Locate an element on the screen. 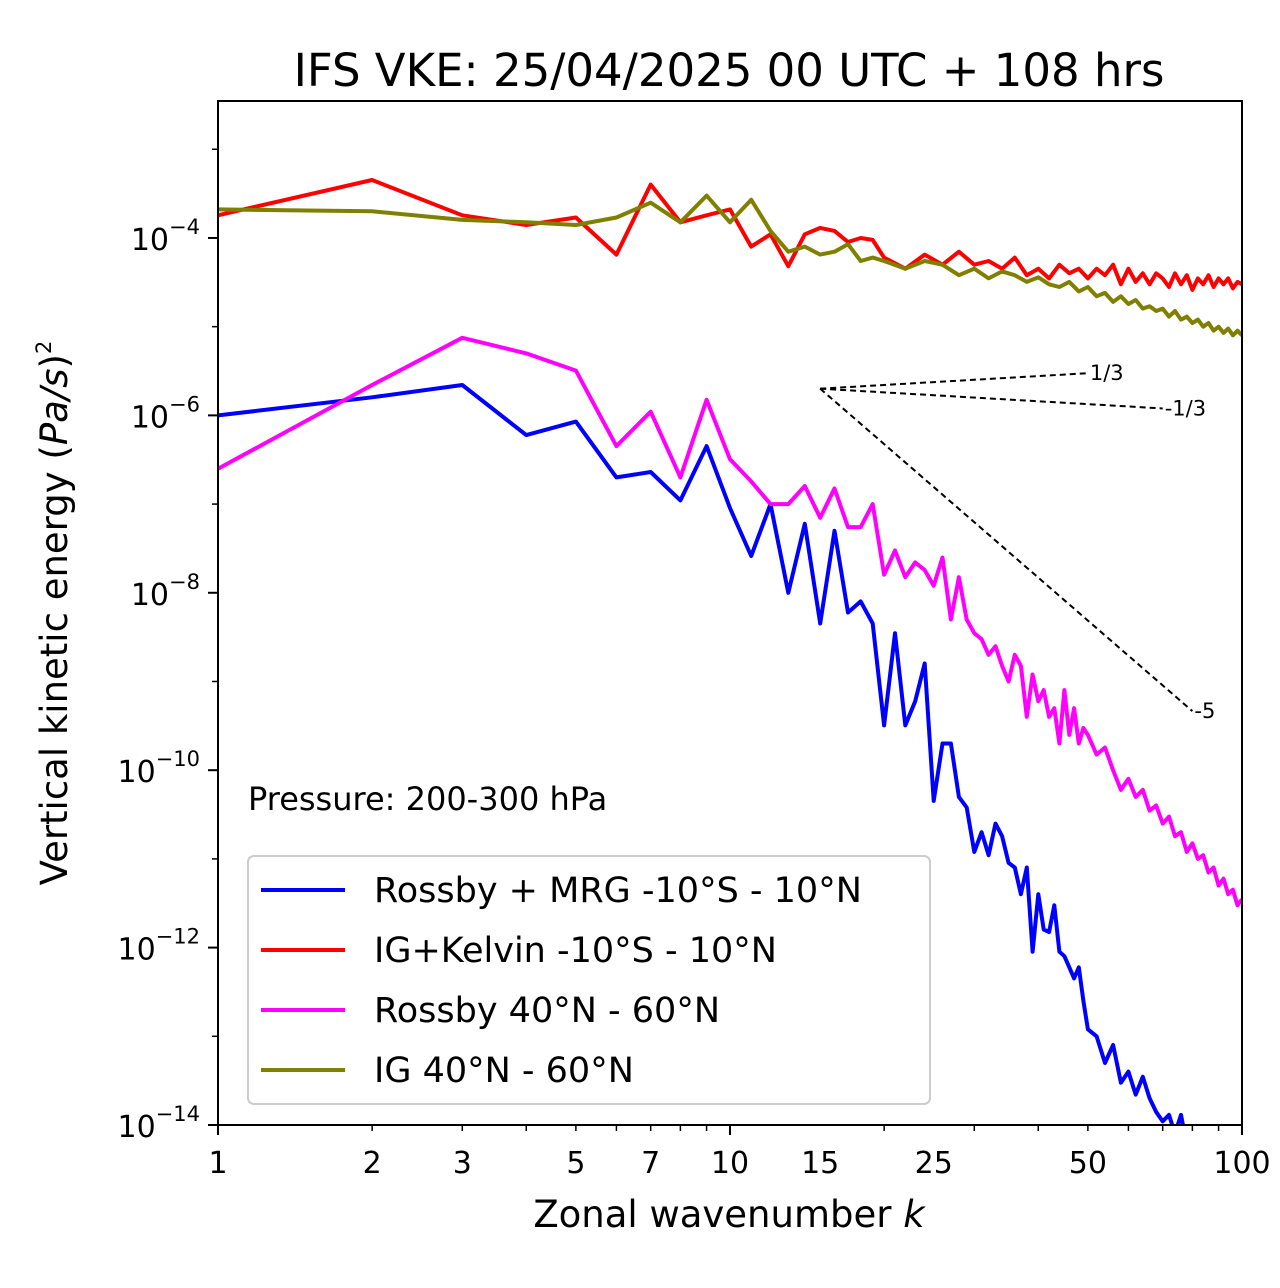  x-tick-label: 3 is located at coordinates (462, 1163).